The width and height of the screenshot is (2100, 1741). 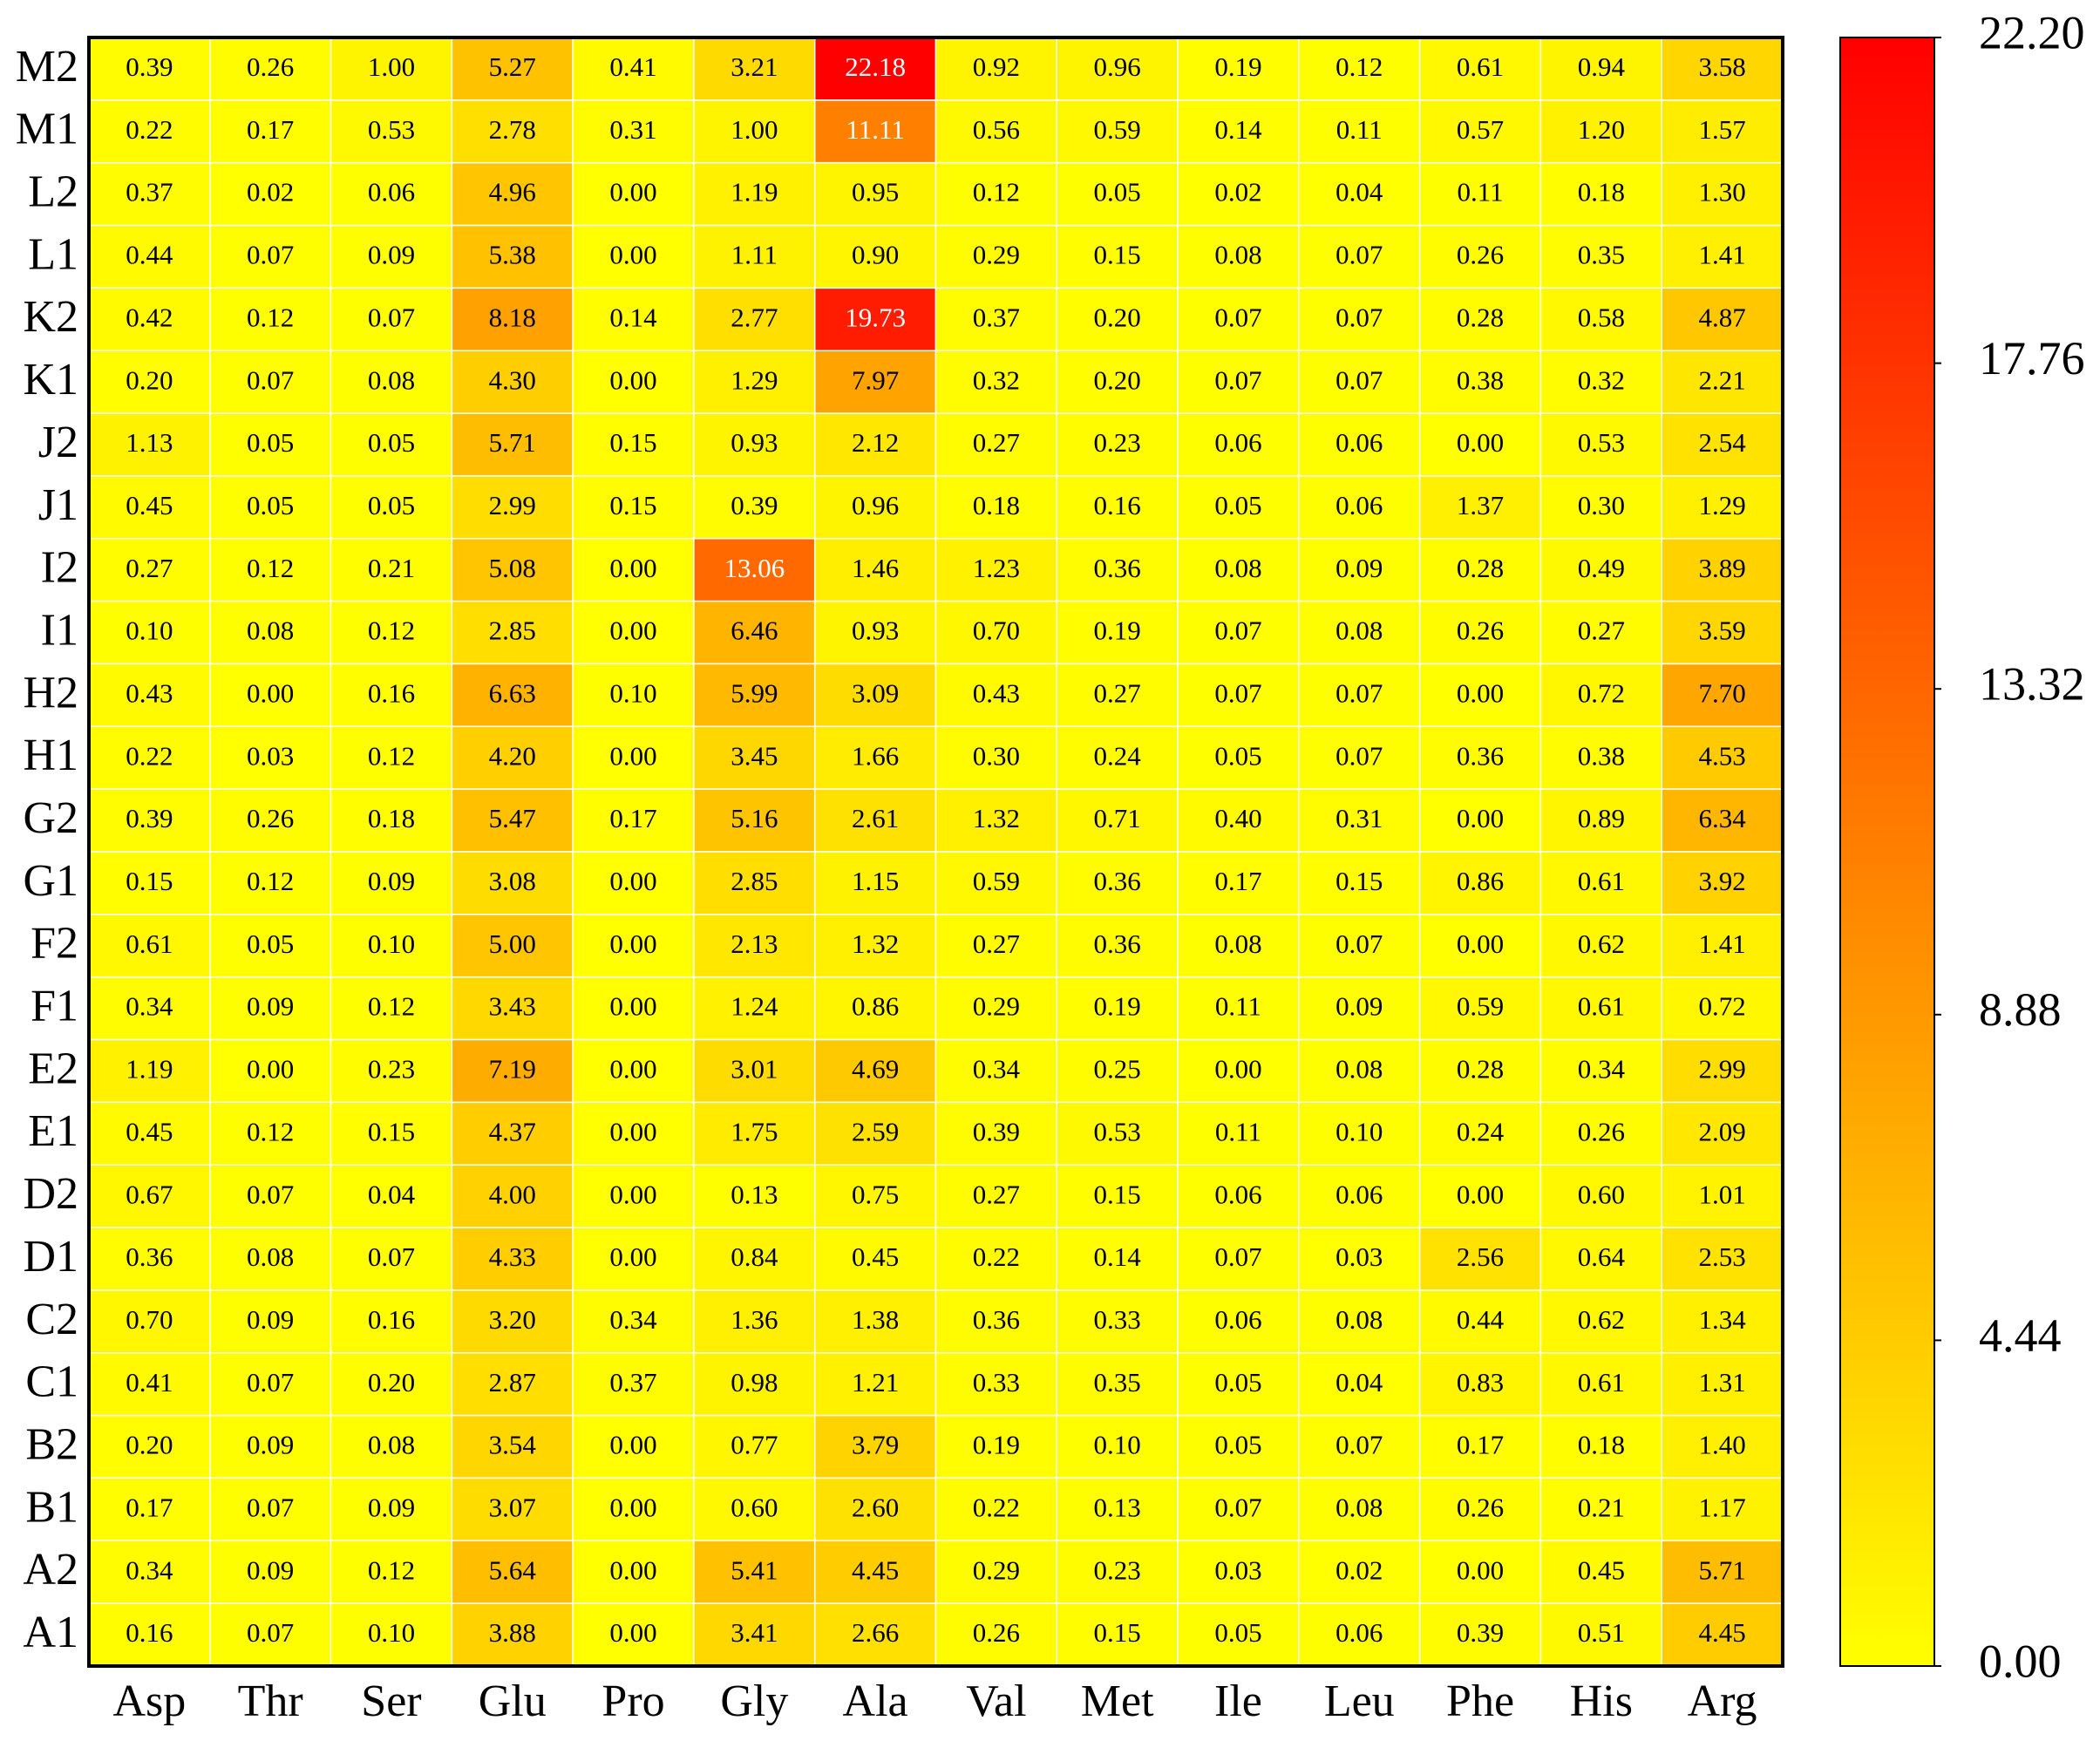 I want to click on cell-label: 0.27, so click(x=1602, y=630).